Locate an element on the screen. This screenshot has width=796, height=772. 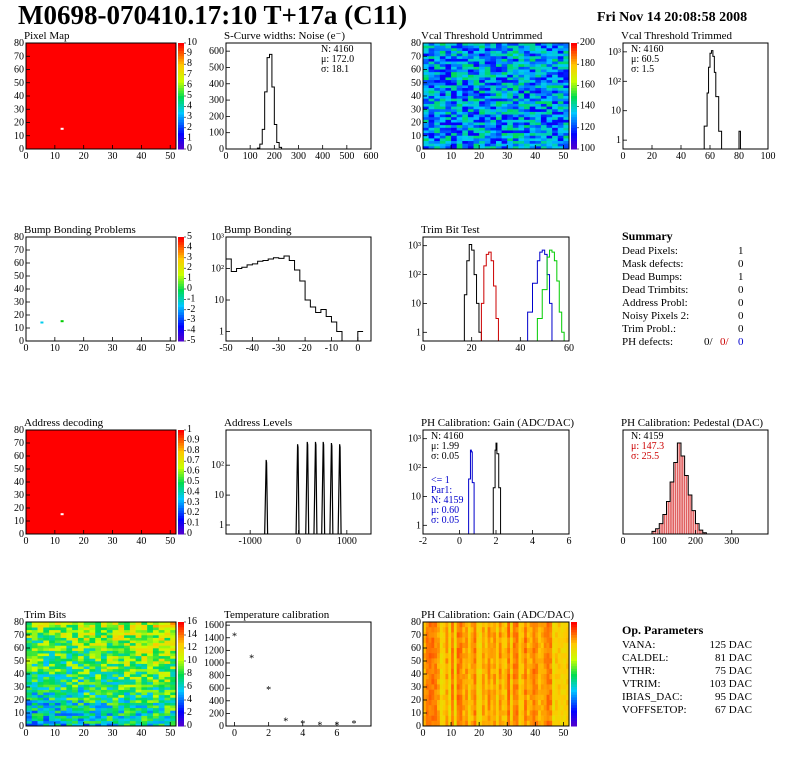
stats-line: N: 4159 is located at coordinates (647, 436).